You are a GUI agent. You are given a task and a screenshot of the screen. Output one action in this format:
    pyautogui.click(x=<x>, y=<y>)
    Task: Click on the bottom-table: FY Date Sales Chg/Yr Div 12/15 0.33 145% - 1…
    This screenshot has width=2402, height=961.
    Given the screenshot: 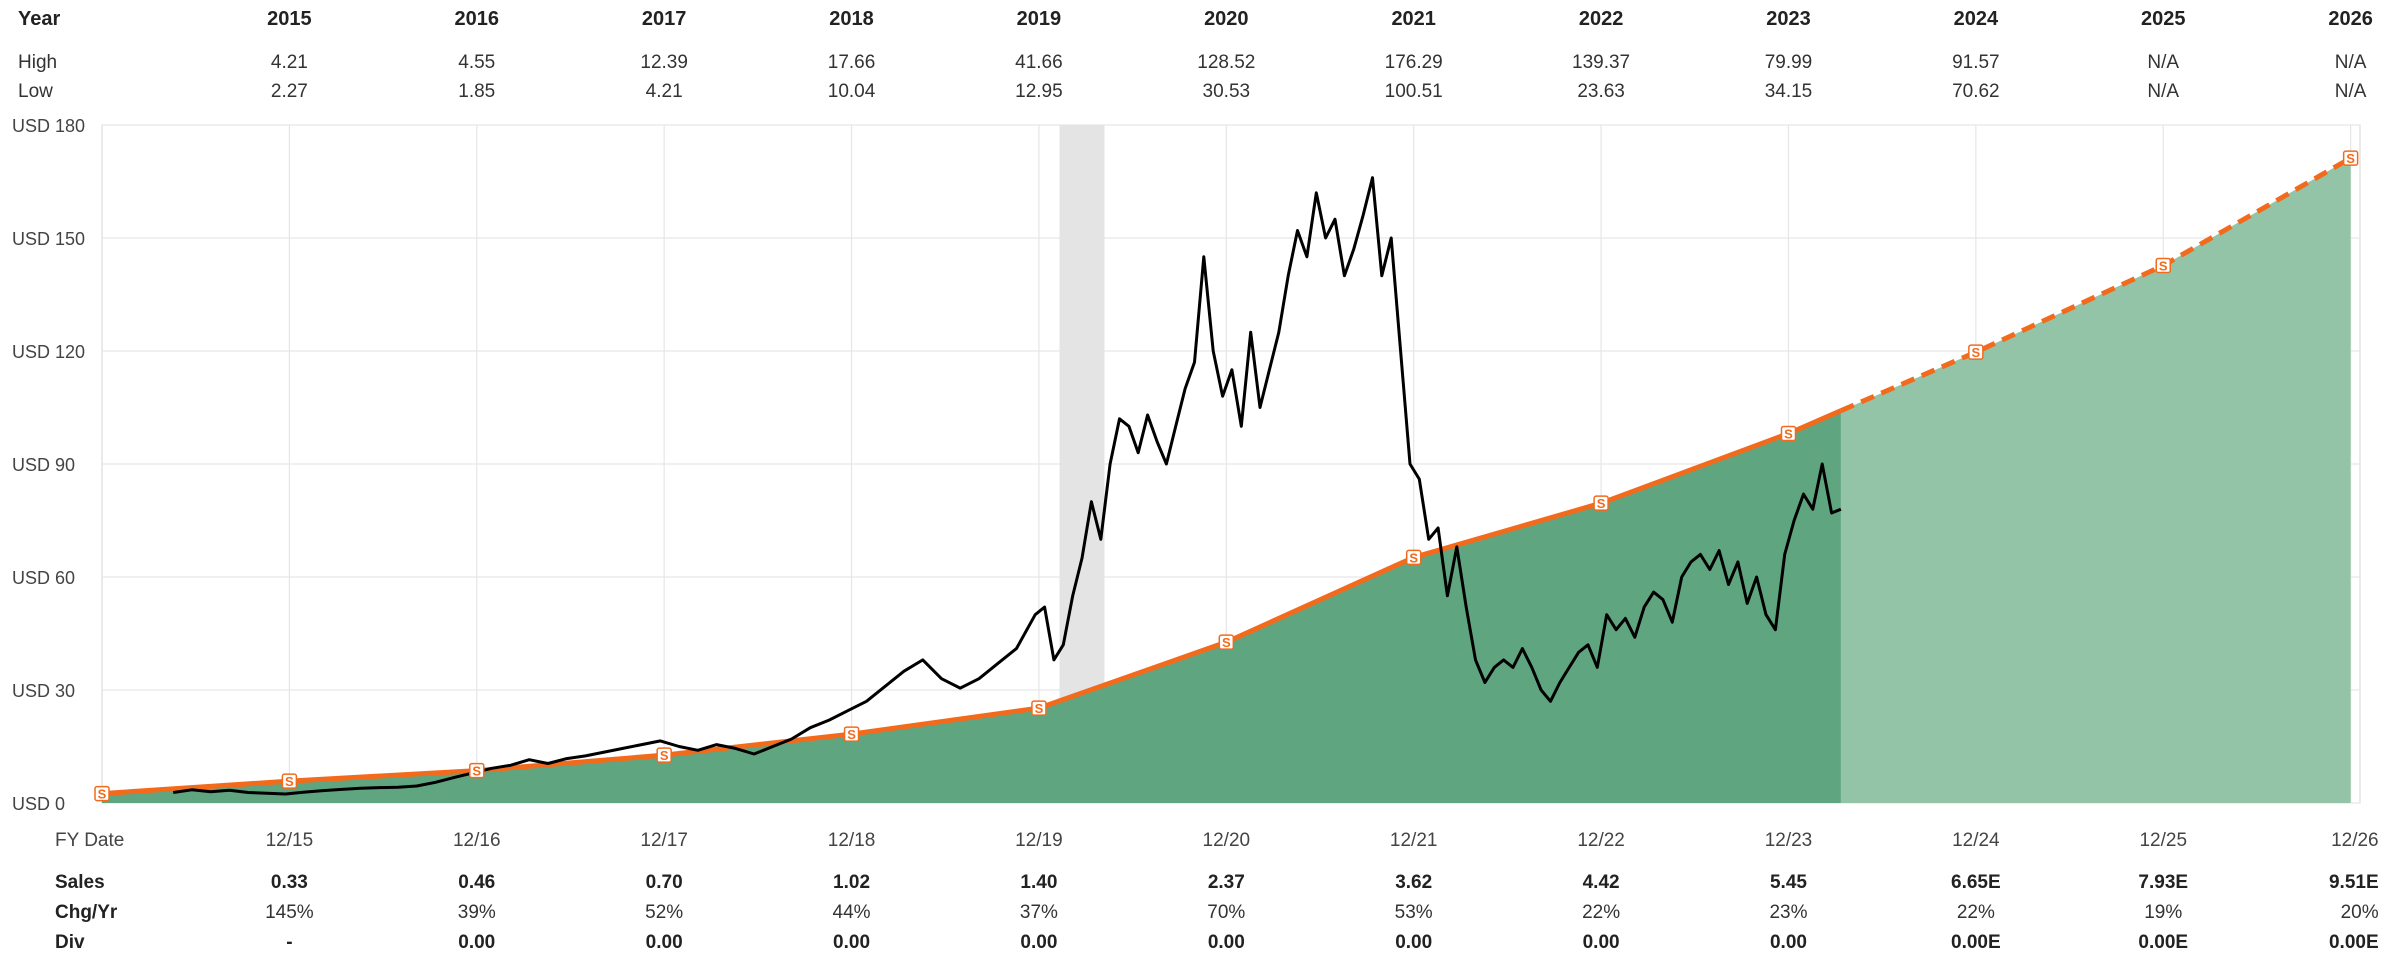 What is the action you would take?
    pyautogui.click(x=1217, y=891)
    